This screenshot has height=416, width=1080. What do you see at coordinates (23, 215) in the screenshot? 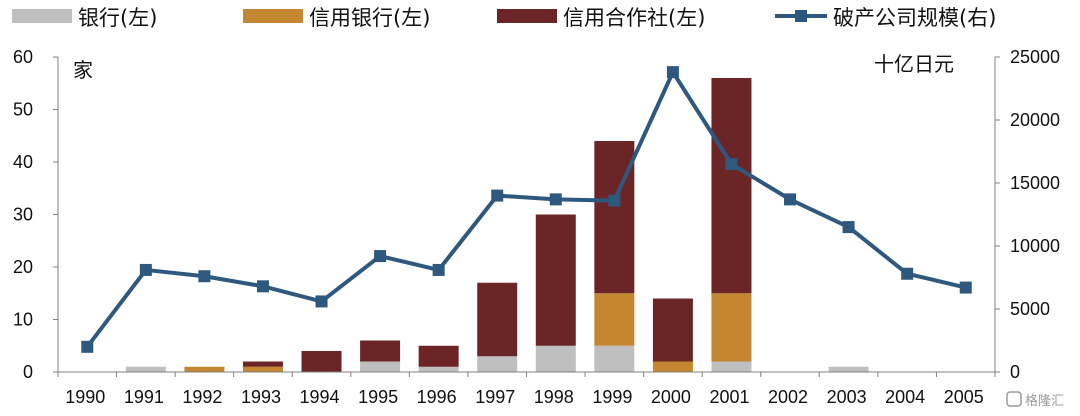
I see `left-tick-label-30: 30` at bounding box center [23, 215].